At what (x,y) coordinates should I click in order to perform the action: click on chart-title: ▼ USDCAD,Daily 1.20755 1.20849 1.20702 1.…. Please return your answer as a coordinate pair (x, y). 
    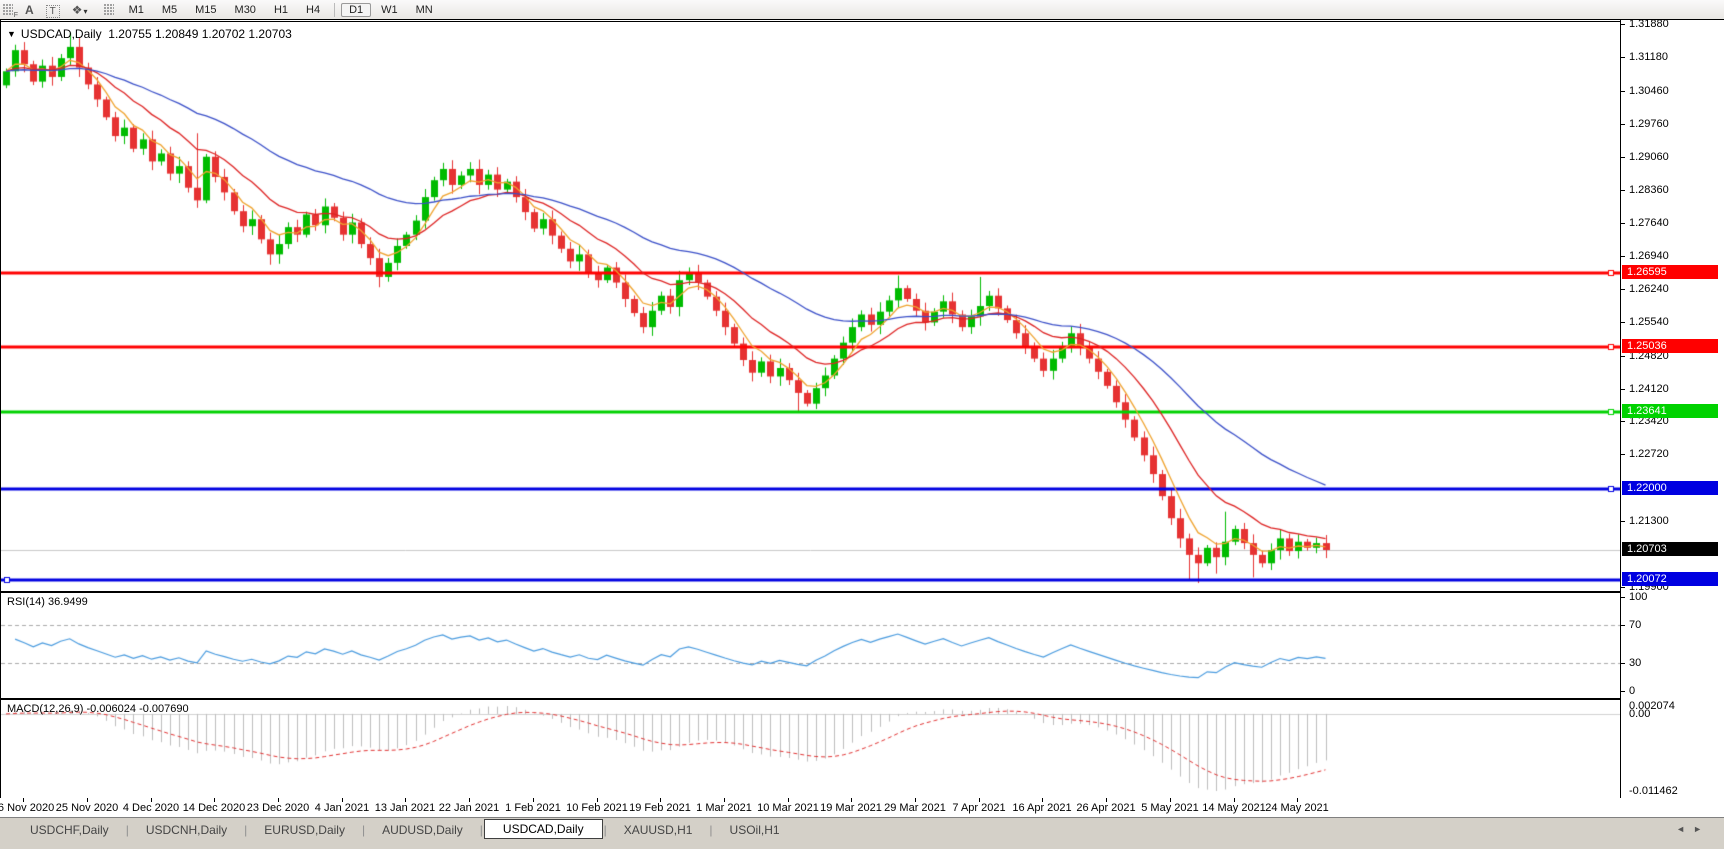
    Looking at the image, I should click on (149, 34).